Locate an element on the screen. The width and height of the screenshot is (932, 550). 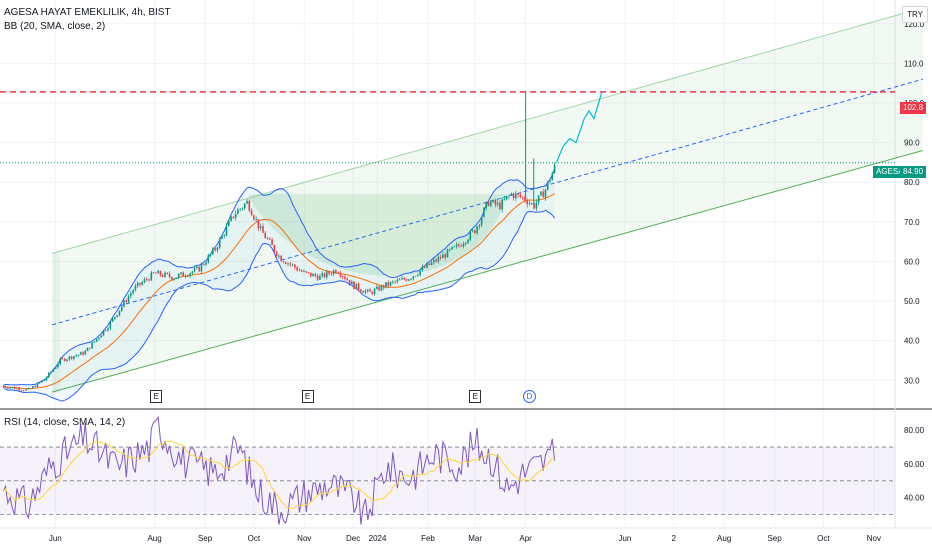
rsi-tick-label: 60.00 is located at coordinates (914, 464).